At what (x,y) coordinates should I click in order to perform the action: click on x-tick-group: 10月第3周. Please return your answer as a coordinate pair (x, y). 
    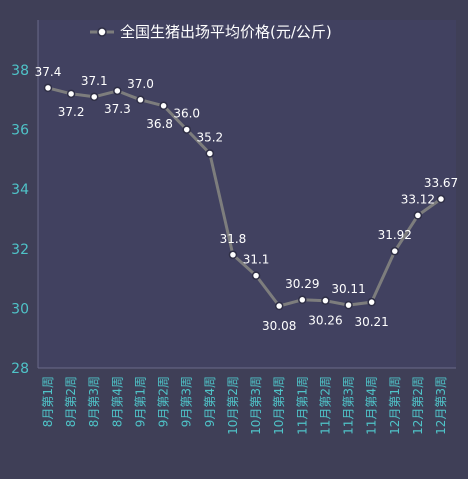
    Looking at the image, I should click on (256, 405).